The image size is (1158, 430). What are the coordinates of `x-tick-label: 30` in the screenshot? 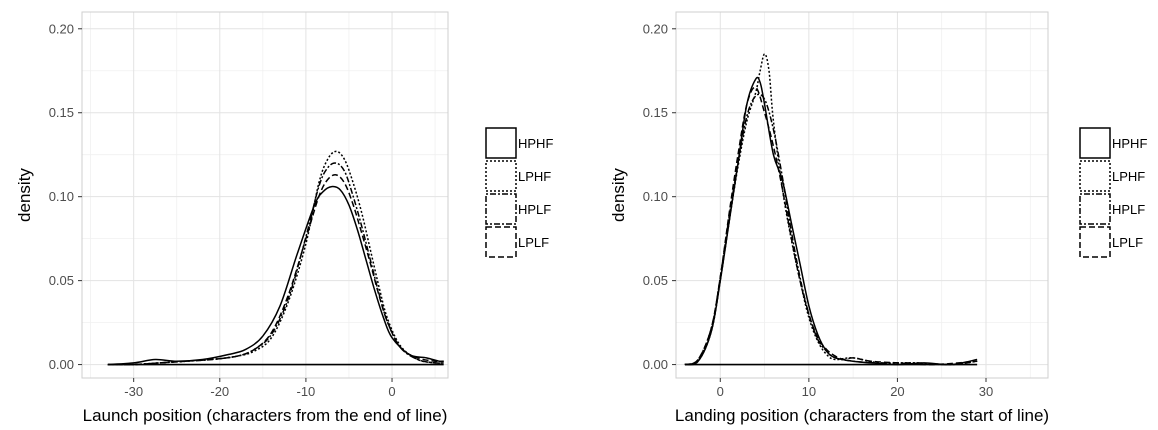 It's located at (986, 391).